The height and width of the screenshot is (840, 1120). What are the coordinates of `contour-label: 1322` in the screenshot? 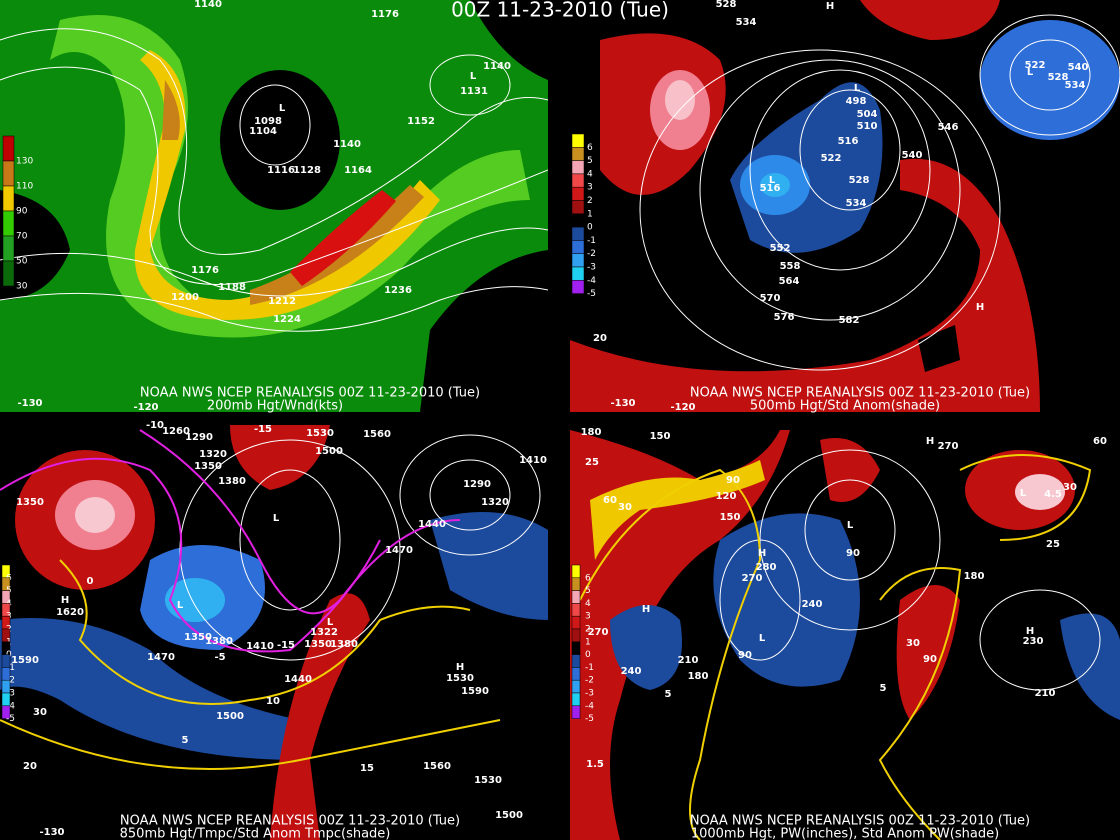 It's located at (324, 632).